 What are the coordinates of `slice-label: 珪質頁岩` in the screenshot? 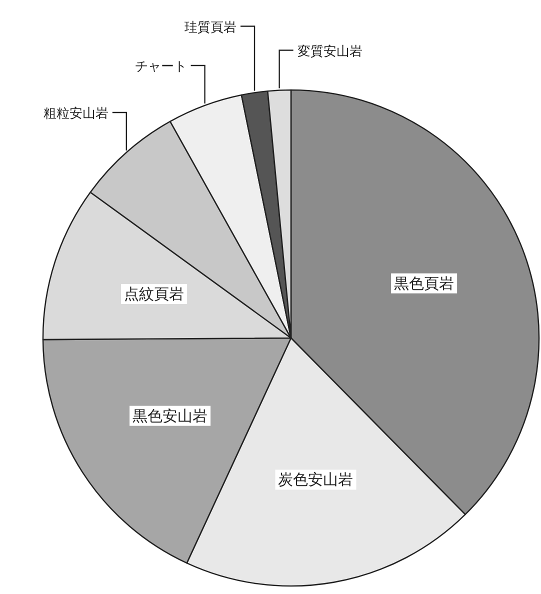 It's located at (210, 28).